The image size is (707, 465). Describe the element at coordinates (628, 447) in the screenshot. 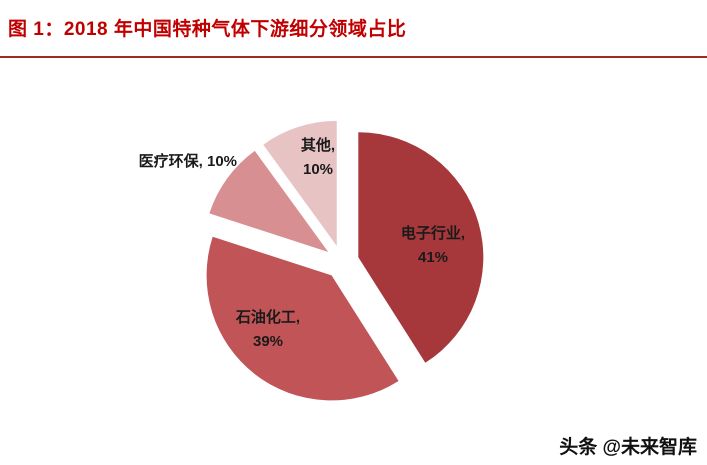

I see `watermark: 头条 @未来智库` at that location.